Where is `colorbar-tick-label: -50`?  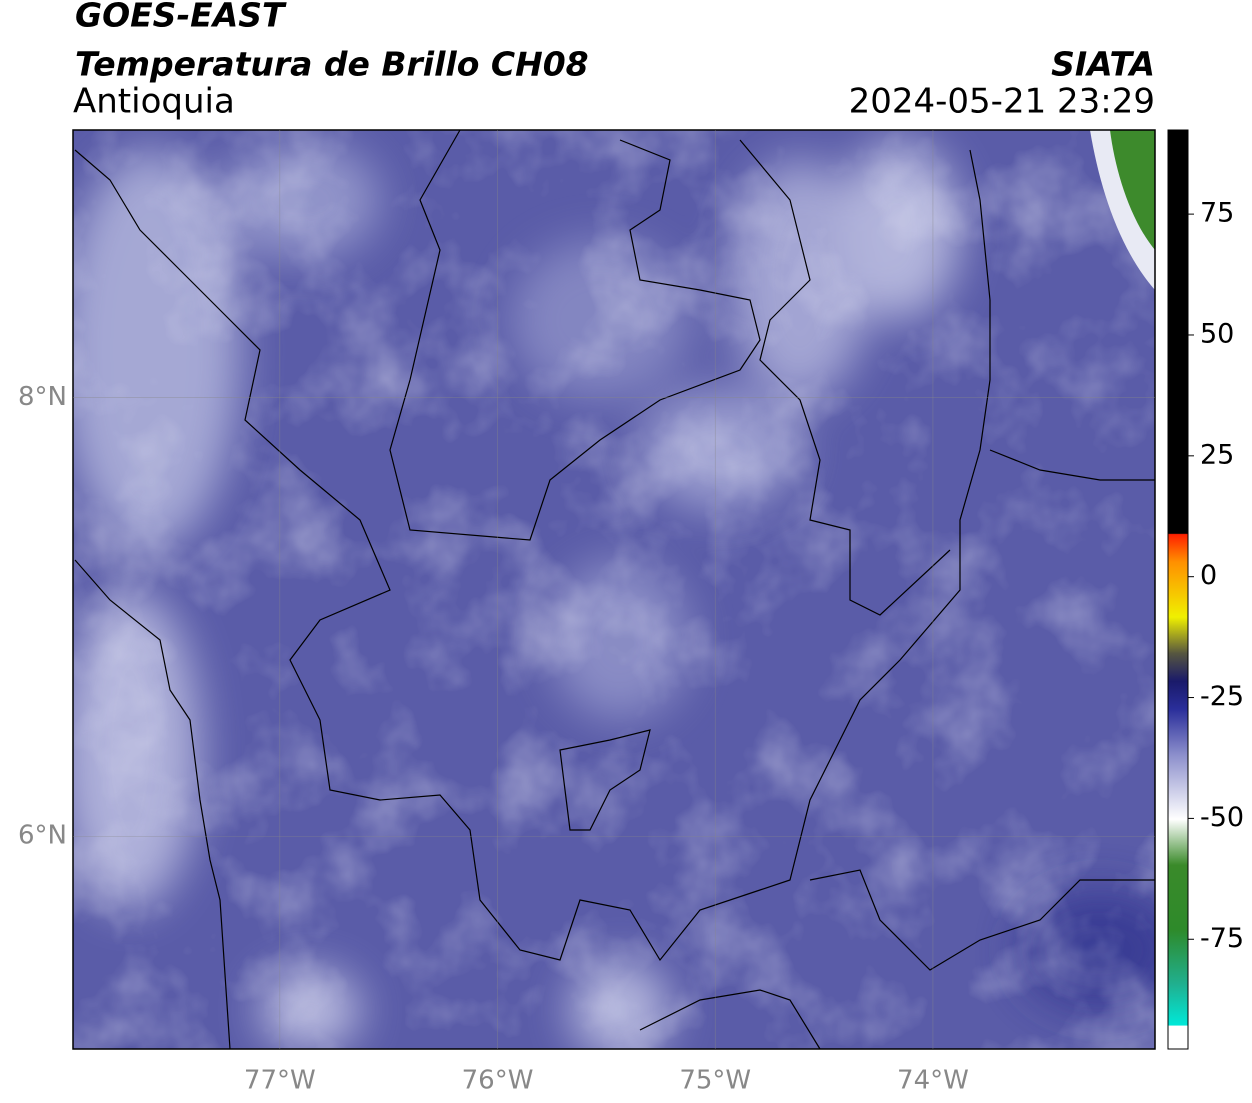
colorbar-tick-label: -50 is located at coordinates (1222, 817).